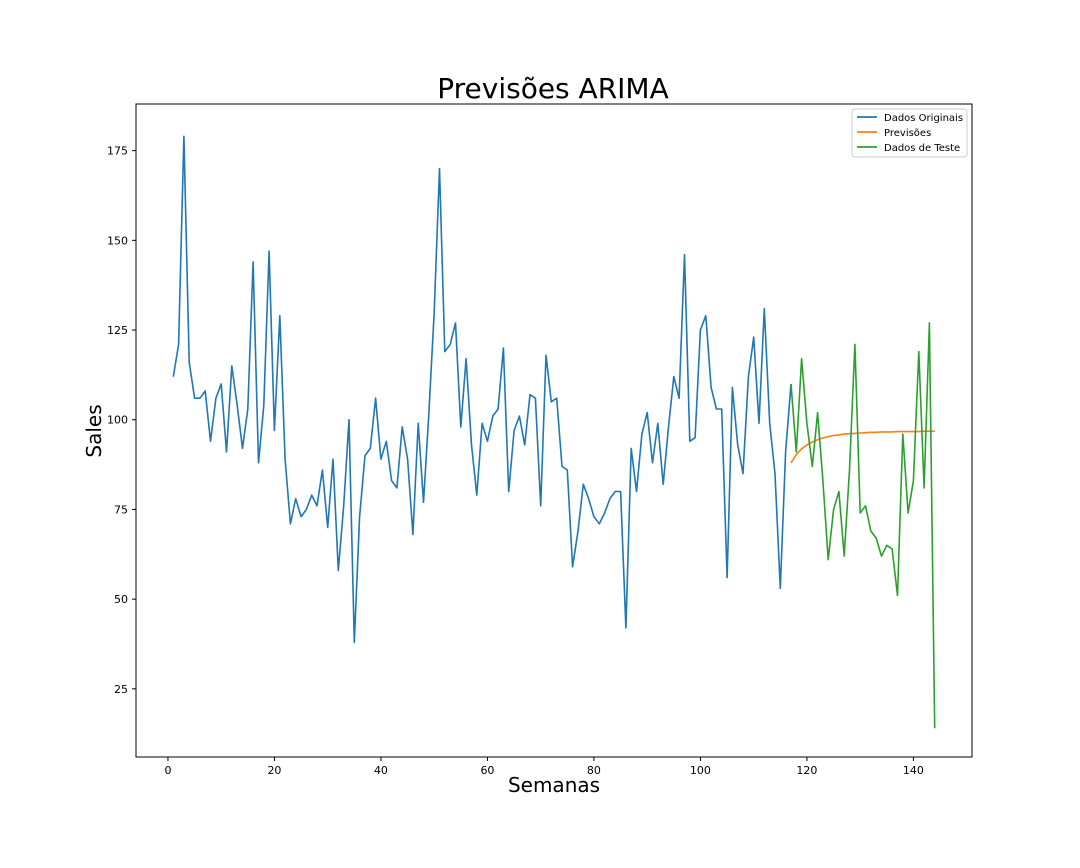 The width and height of the screenshot is (1080, 868). Describe the element at coordinates (94, 430) in the screenshot. I see `y-axis-label: Sales` at that location.